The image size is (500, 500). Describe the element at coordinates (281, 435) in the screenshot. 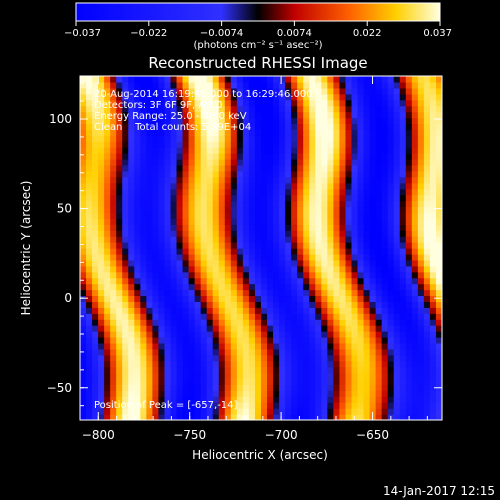

I see `x-tick-label: −700` at that location.